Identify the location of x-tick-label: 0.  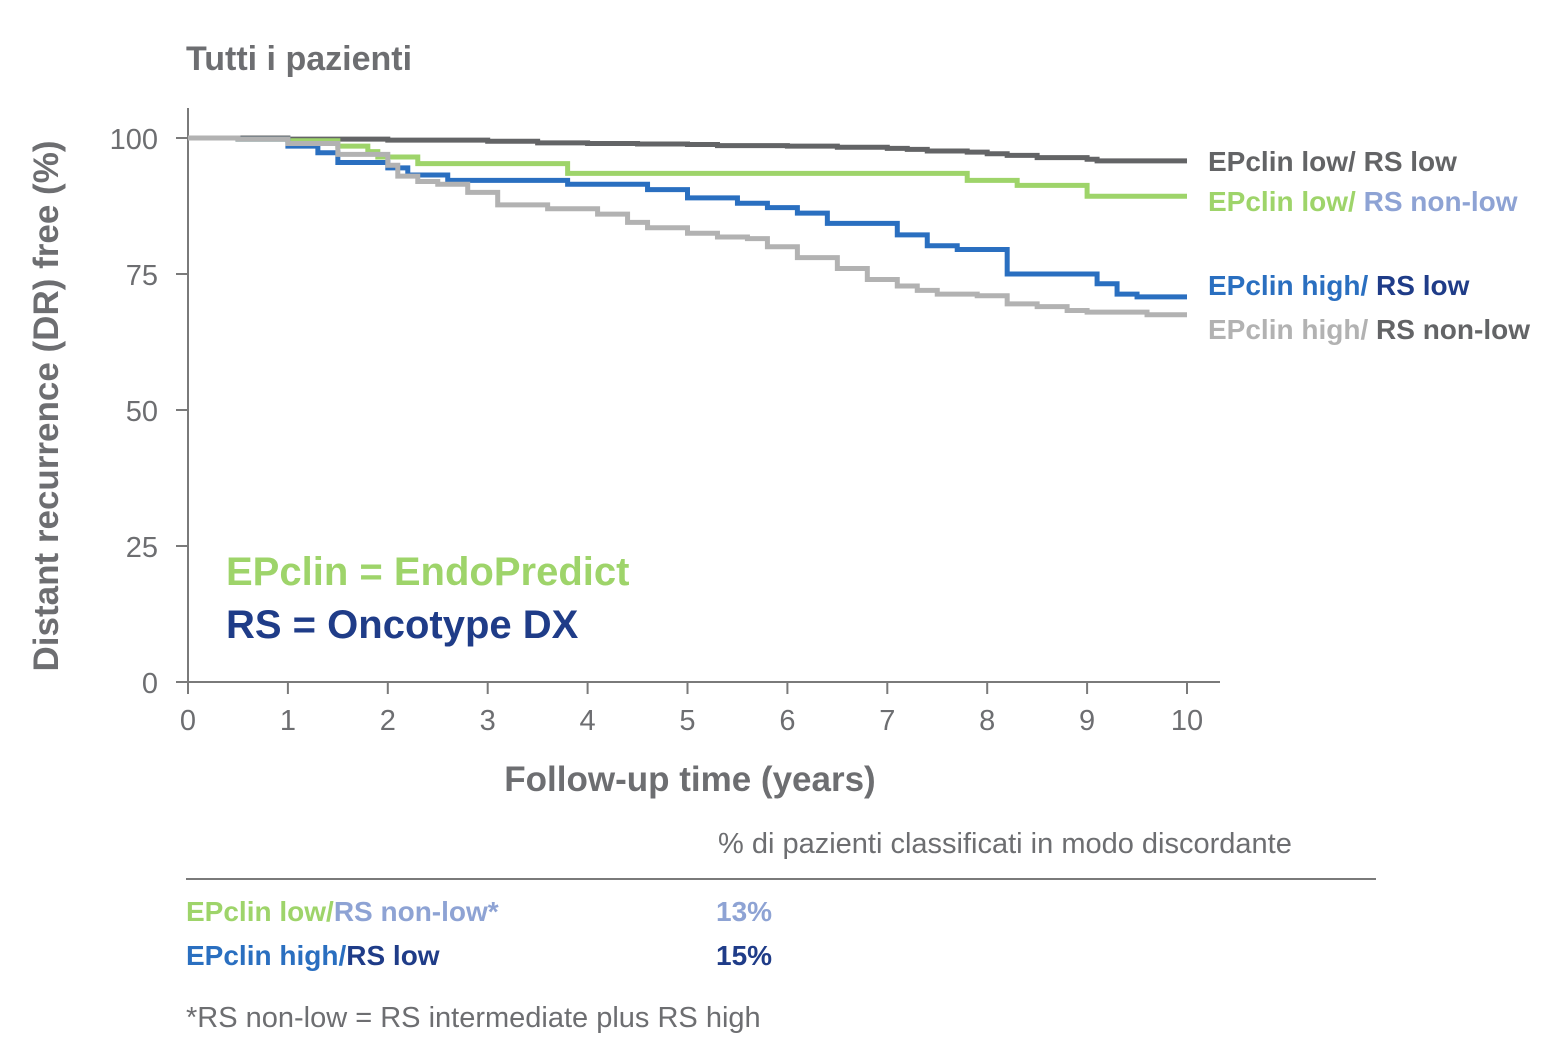
(188, 721).